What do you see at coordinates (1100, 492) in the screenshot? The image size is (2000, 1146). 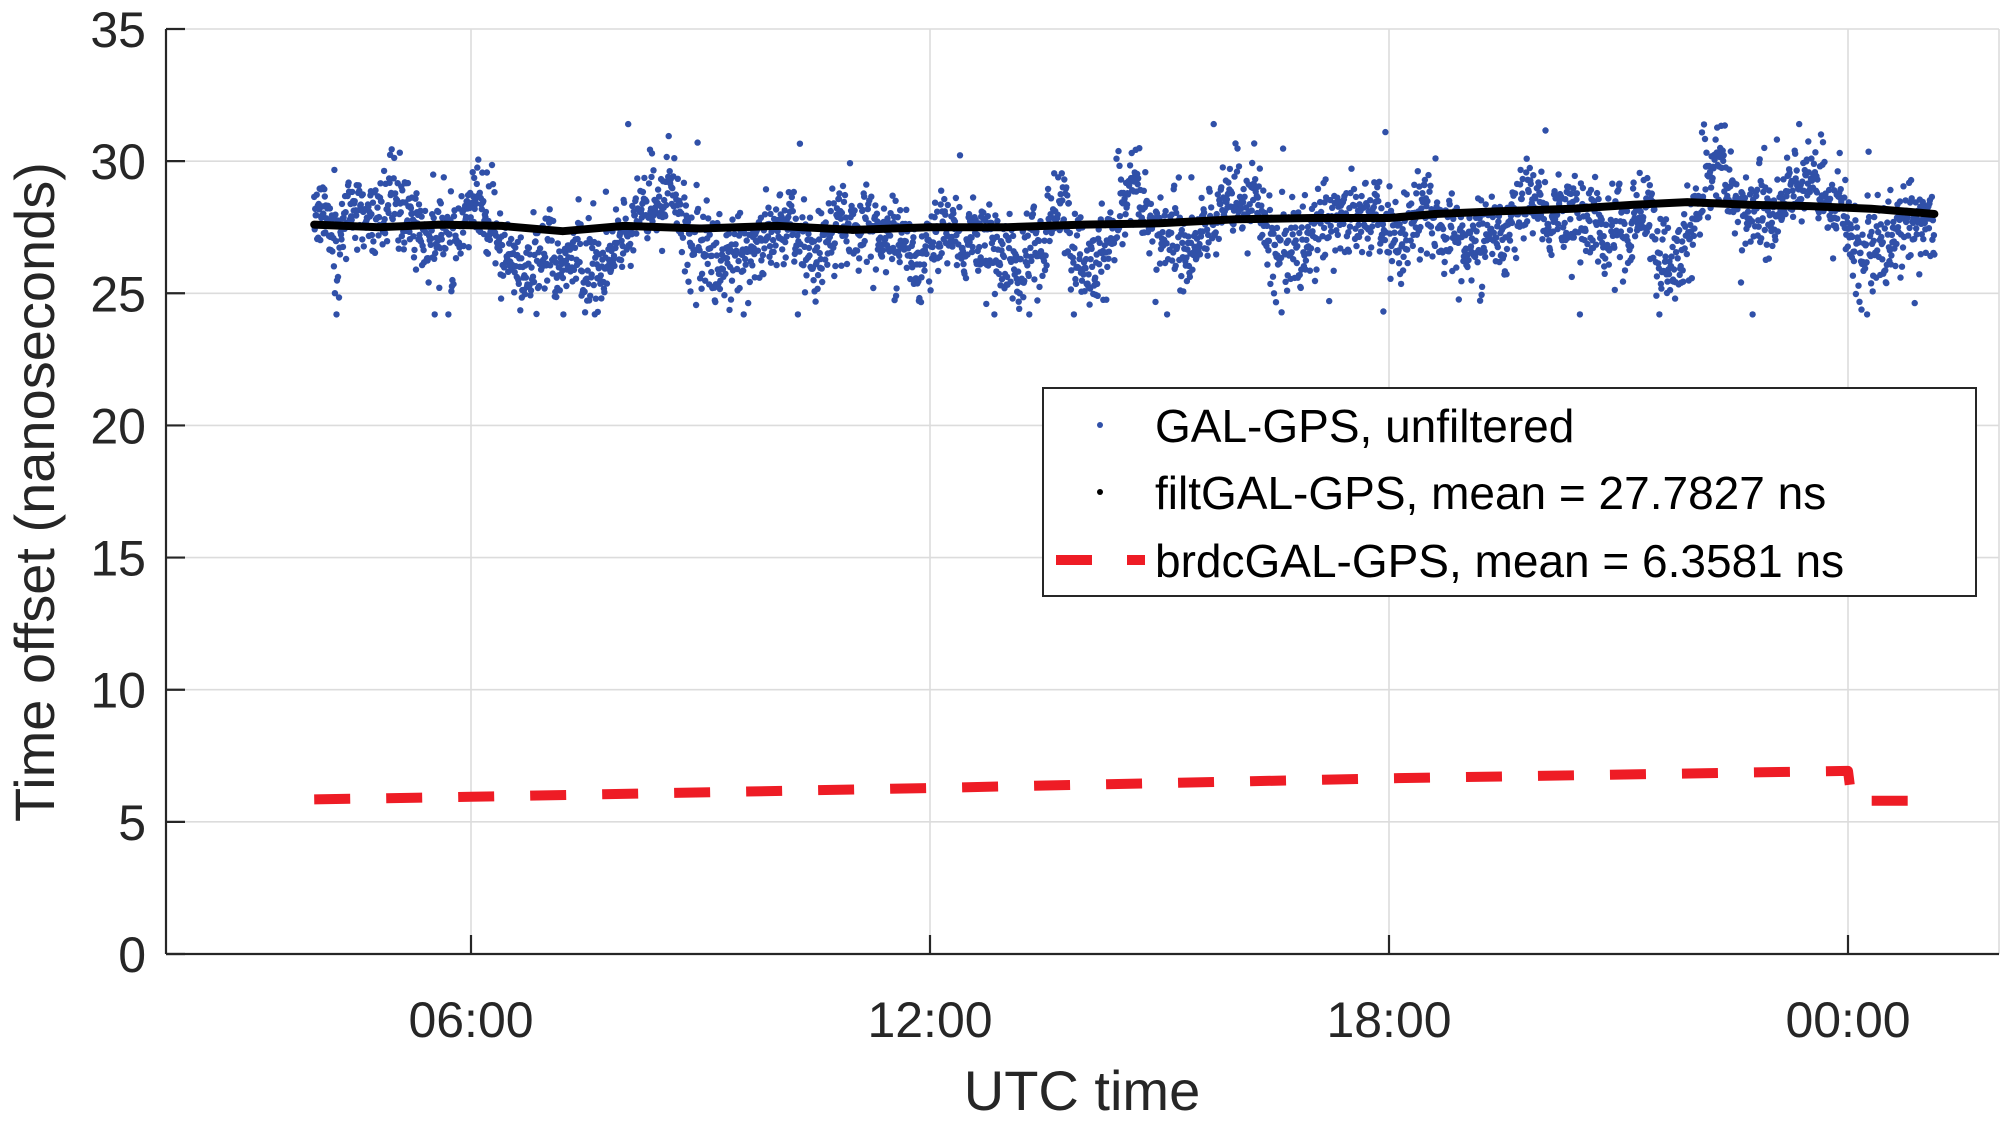 I see `legend-black-dot-icon` at bounding box center [1100, 492].